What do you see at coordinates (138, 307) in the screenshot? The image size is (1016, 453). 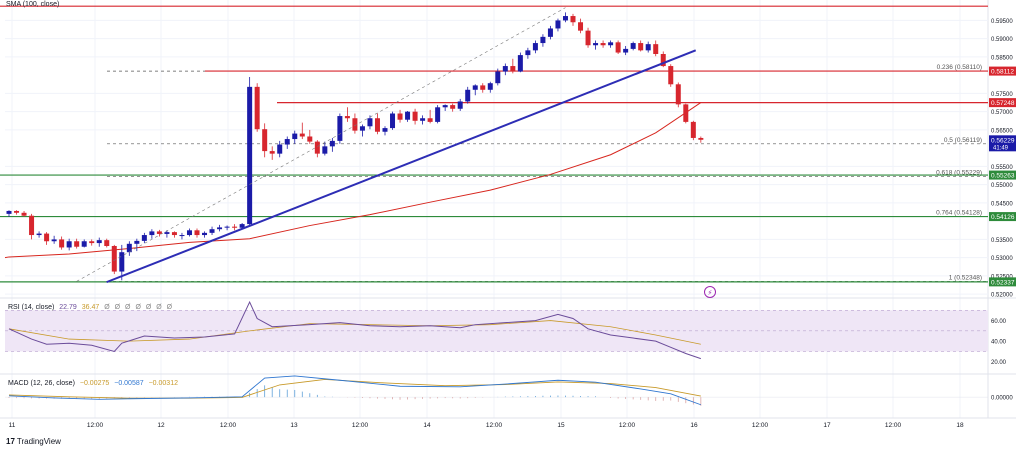 I see `rsi-extra: Ø` at bounding box center [138, 307].